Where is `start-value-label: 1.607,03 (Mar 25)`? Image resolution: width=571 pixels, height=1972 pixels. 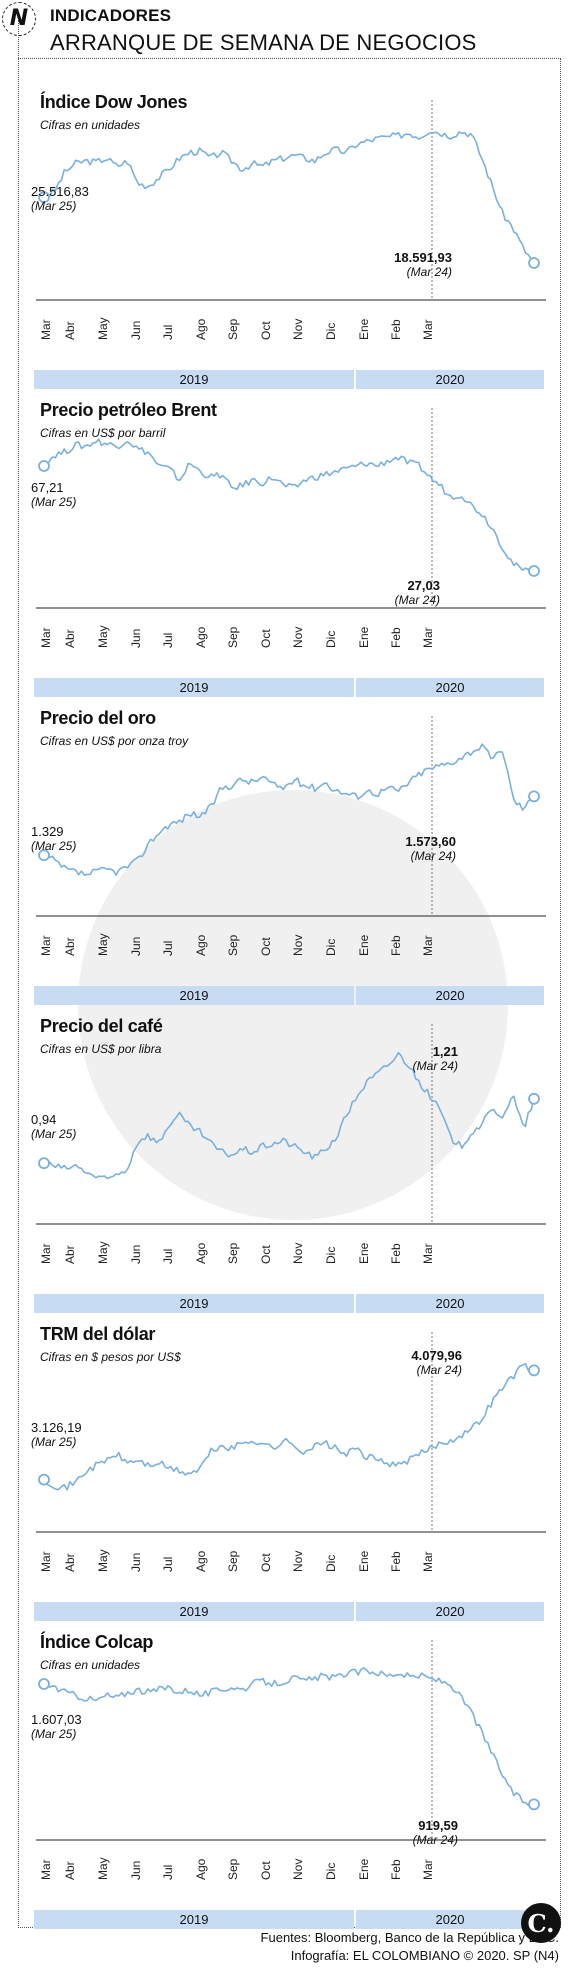
start-value-label: 1.607,03 (Mar 25) is located at coordinates (56, 1727).